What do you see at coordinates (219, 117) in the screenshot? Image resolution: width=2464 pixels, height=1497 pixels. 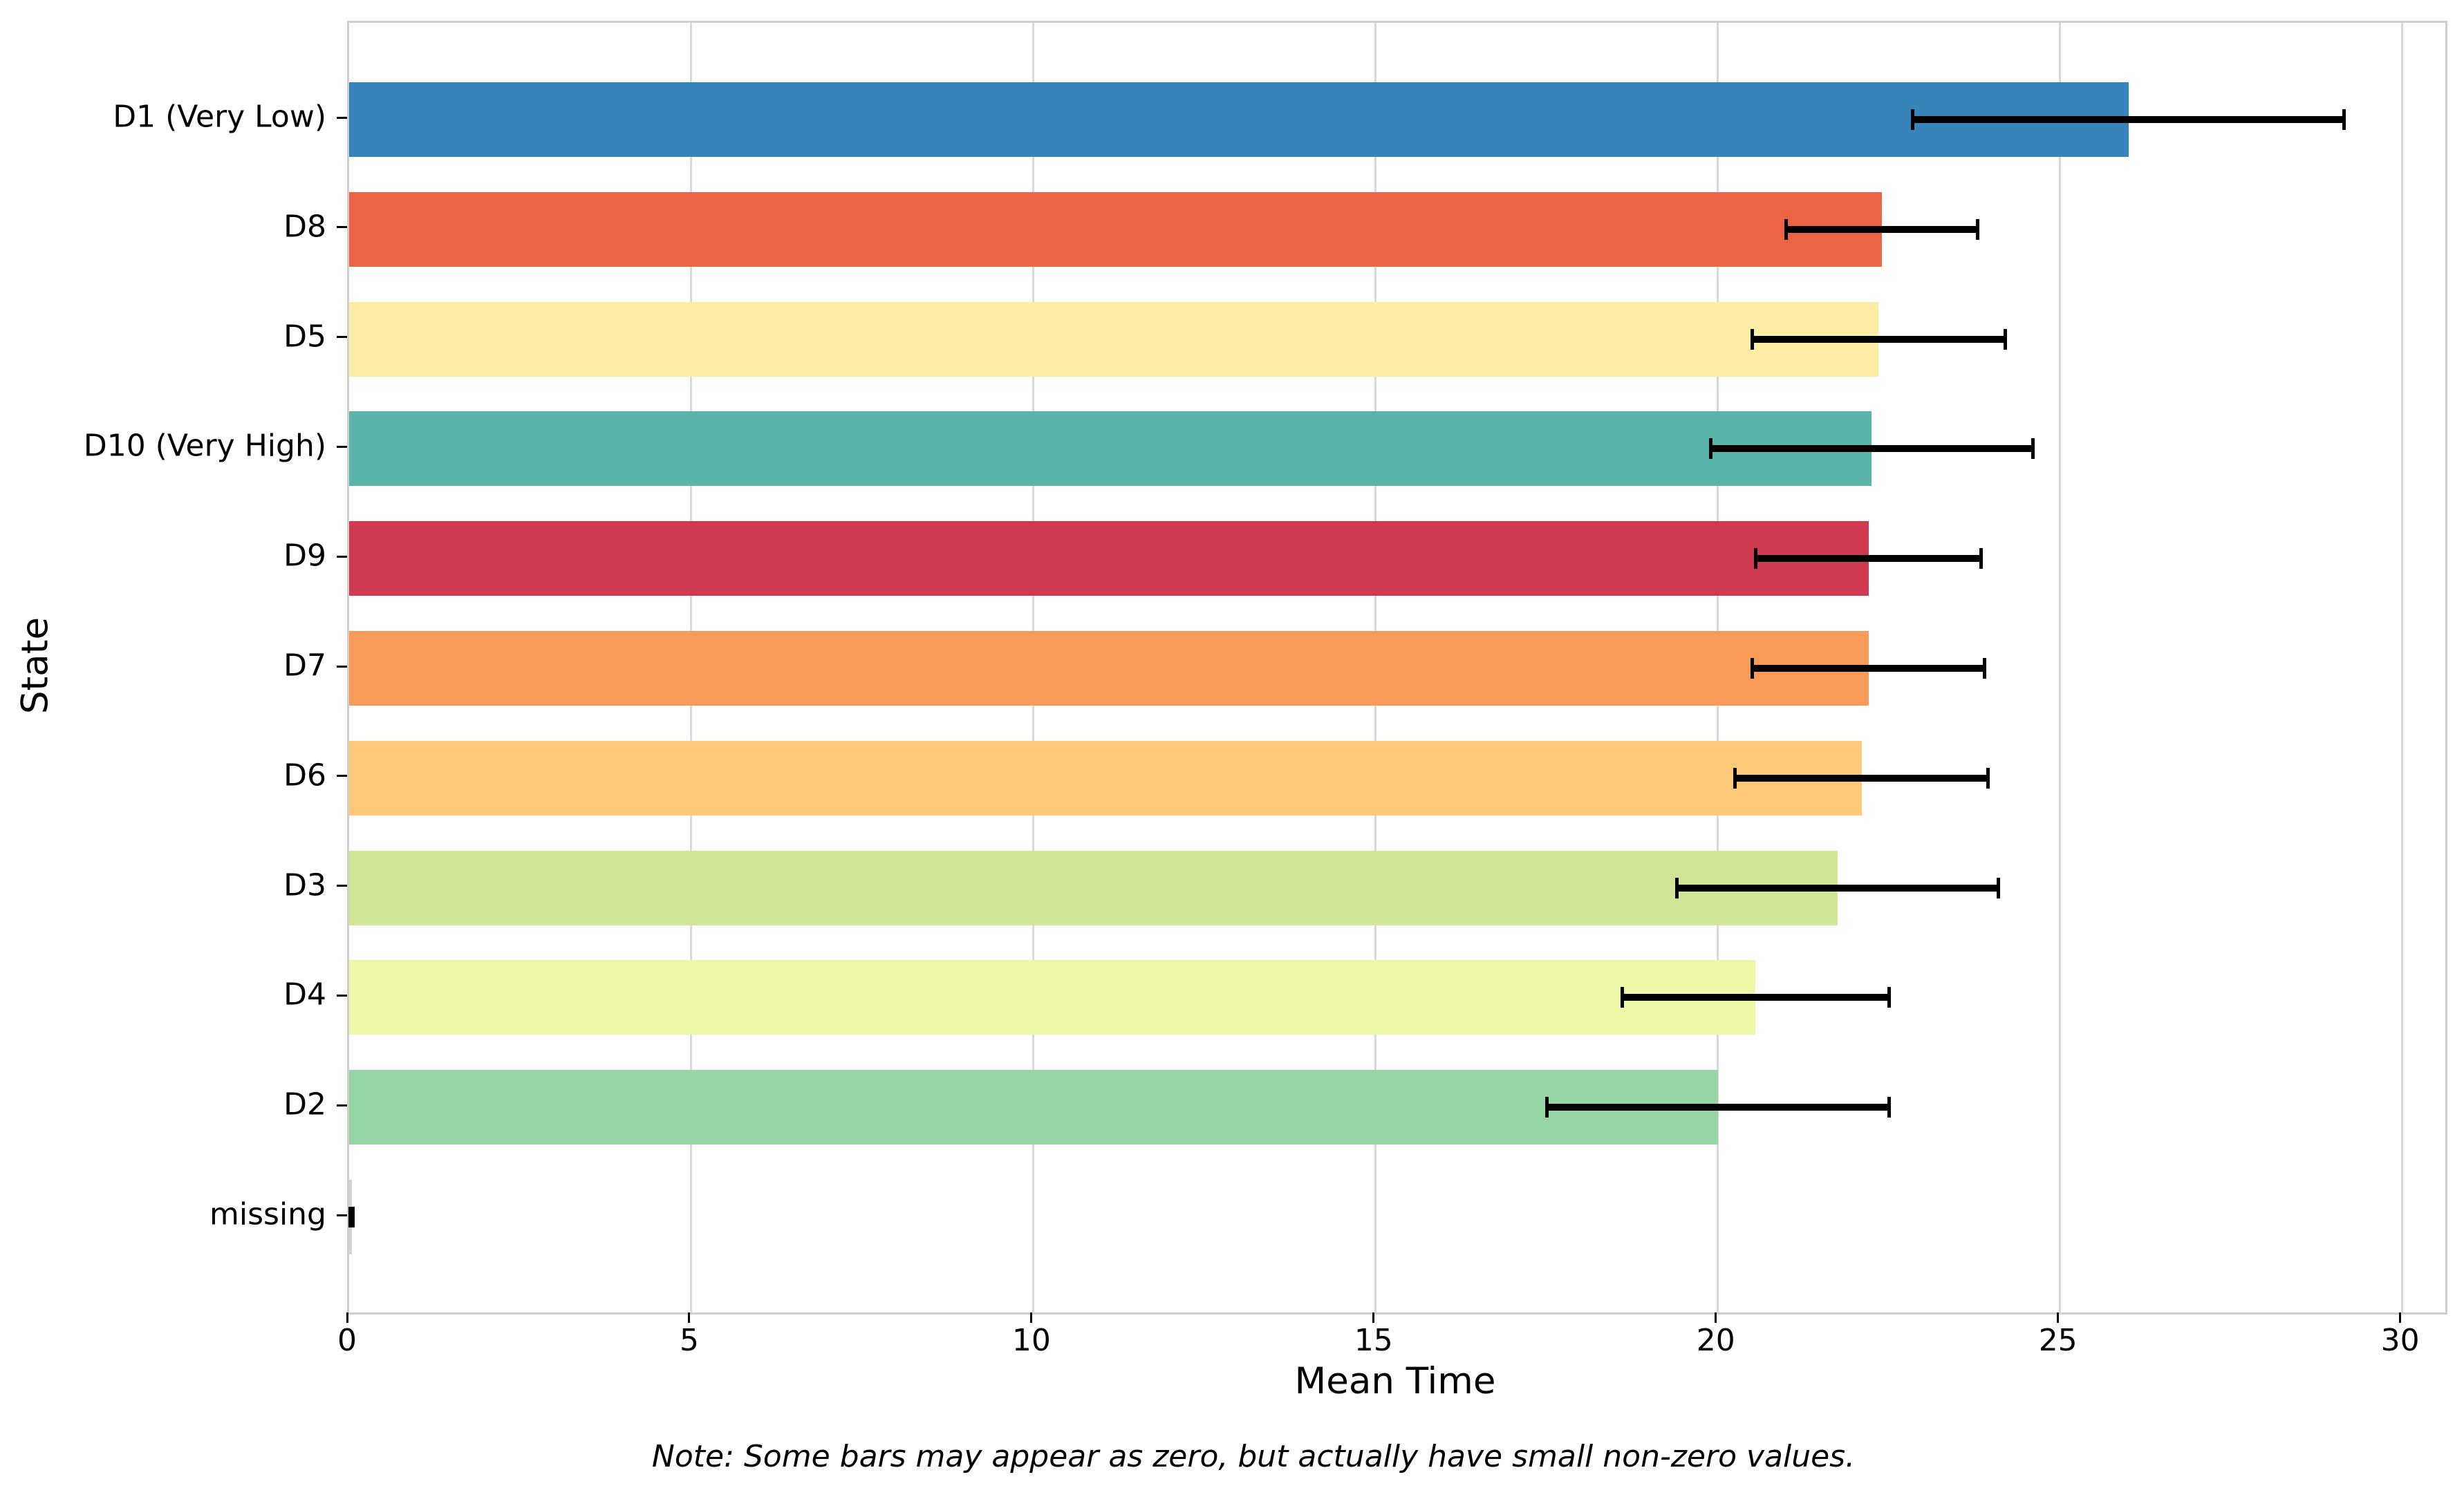 I see `y-tick-label: D1 (Very Low)` at bounding box center [219, 117].